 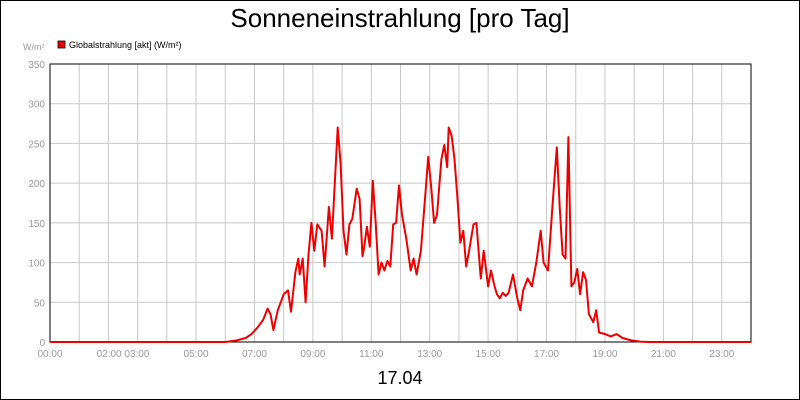 What do you see at coordinates (36, 264) in the screenshot?
I see `y-tick-label: 100` at bounding box center [36, 264].